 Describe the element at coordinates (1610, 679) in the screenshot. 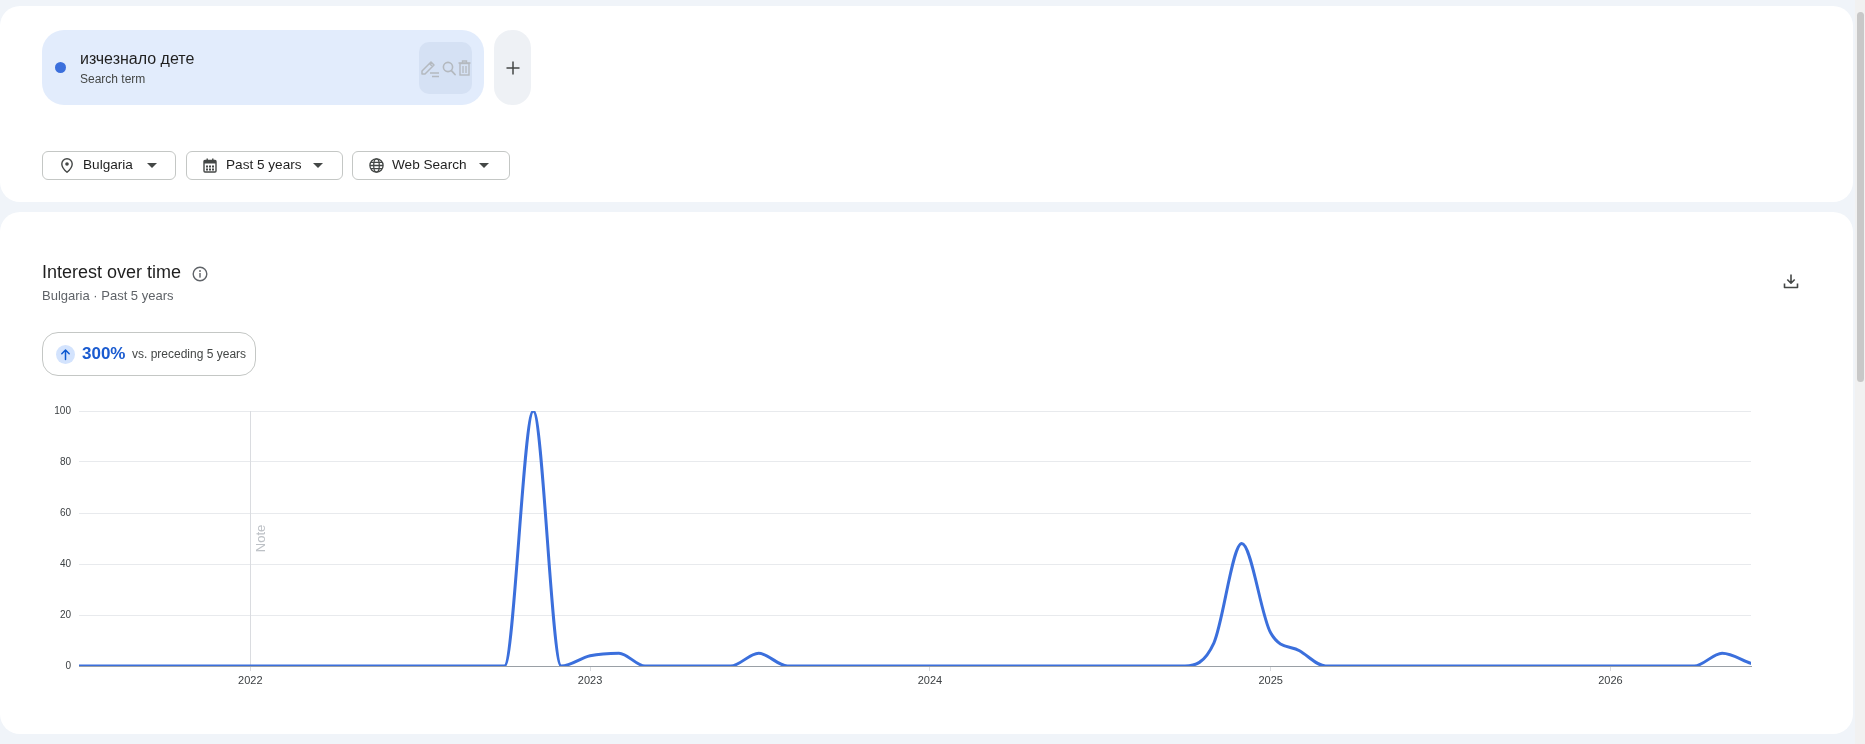

I see `x-tick-label: 2026` at that location.